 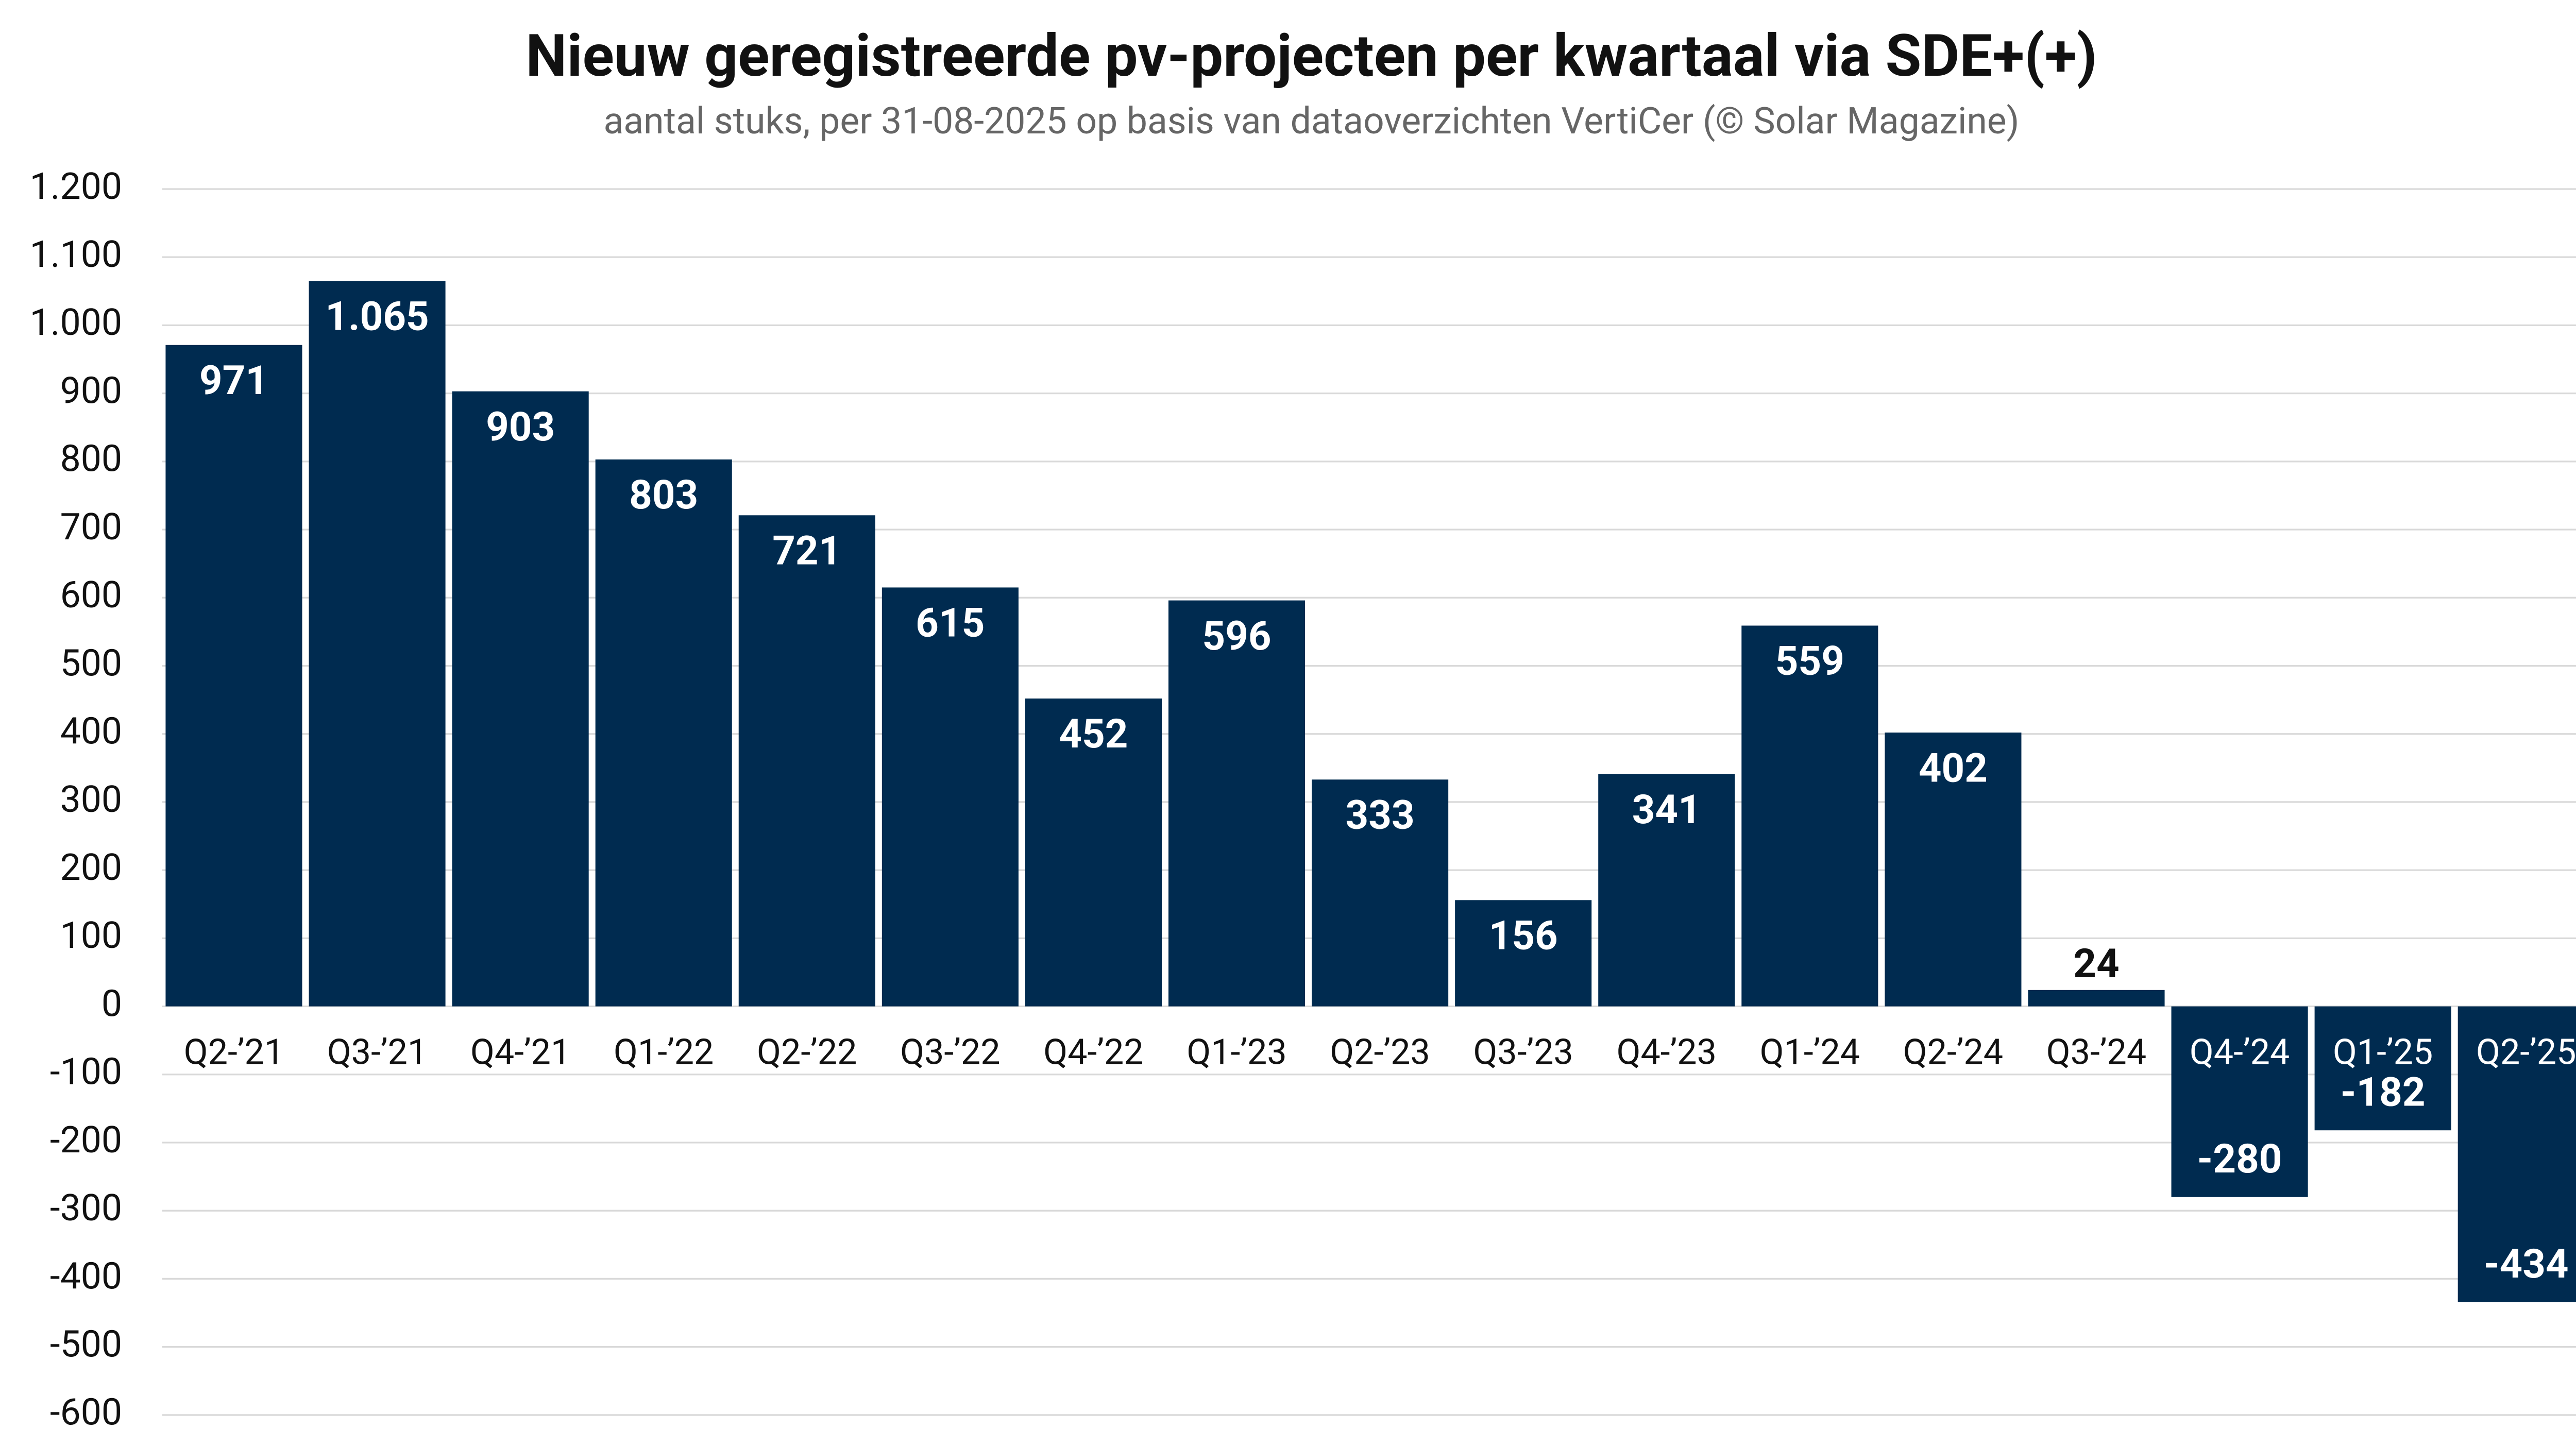 What do you see at coordinates (1666, 810) in the screenshot?
I see `value-label: 341` at bounding box center [1666, 810].